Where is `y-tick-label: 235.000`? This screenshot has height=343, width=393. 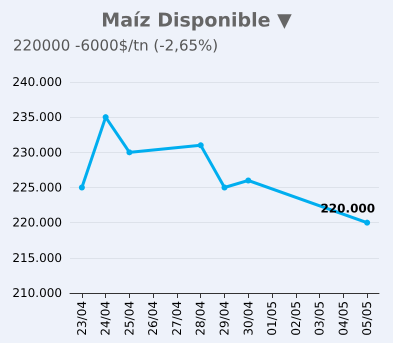 y-tick-label: 235.000 is located at coordinates (37, 117).